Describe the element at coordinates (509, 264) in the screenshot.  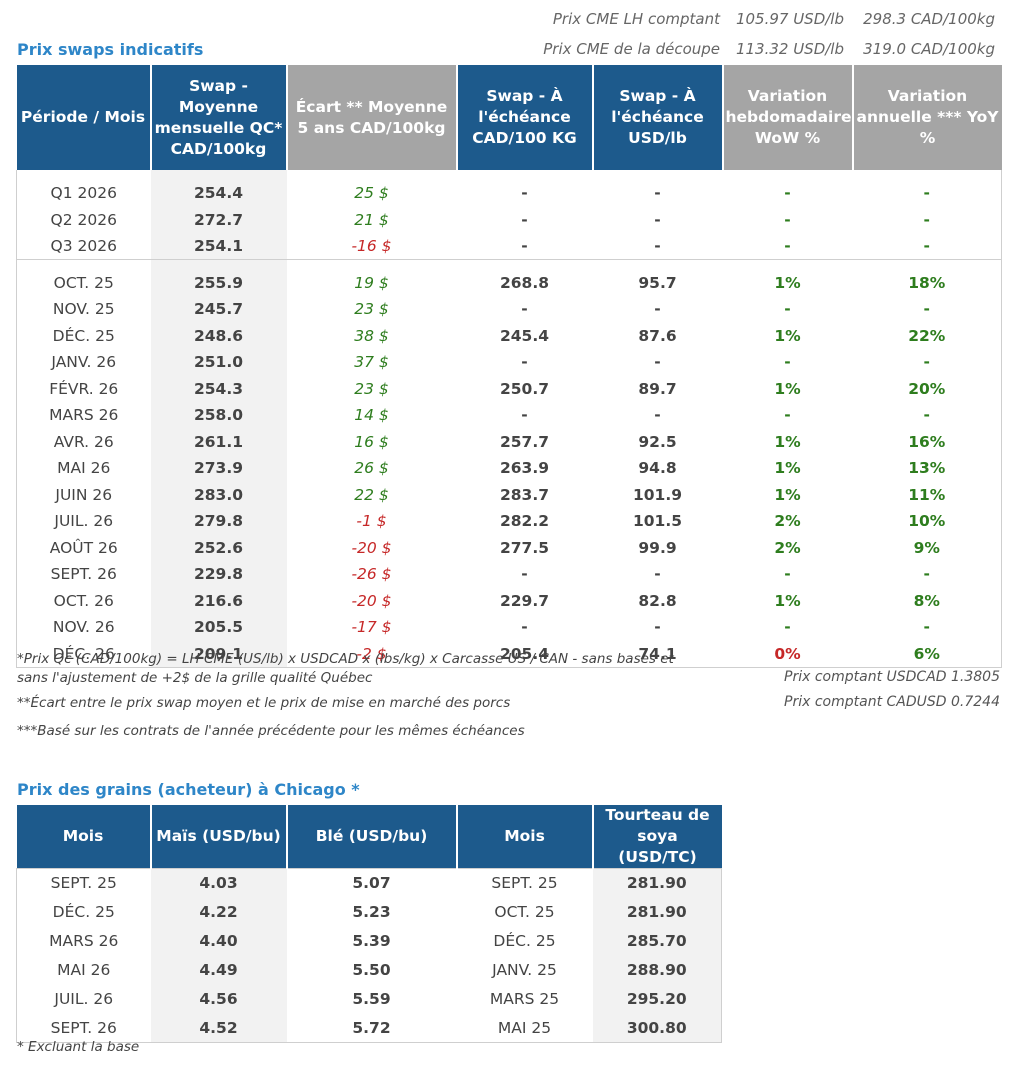
I see `table-spacer-row` at that location.